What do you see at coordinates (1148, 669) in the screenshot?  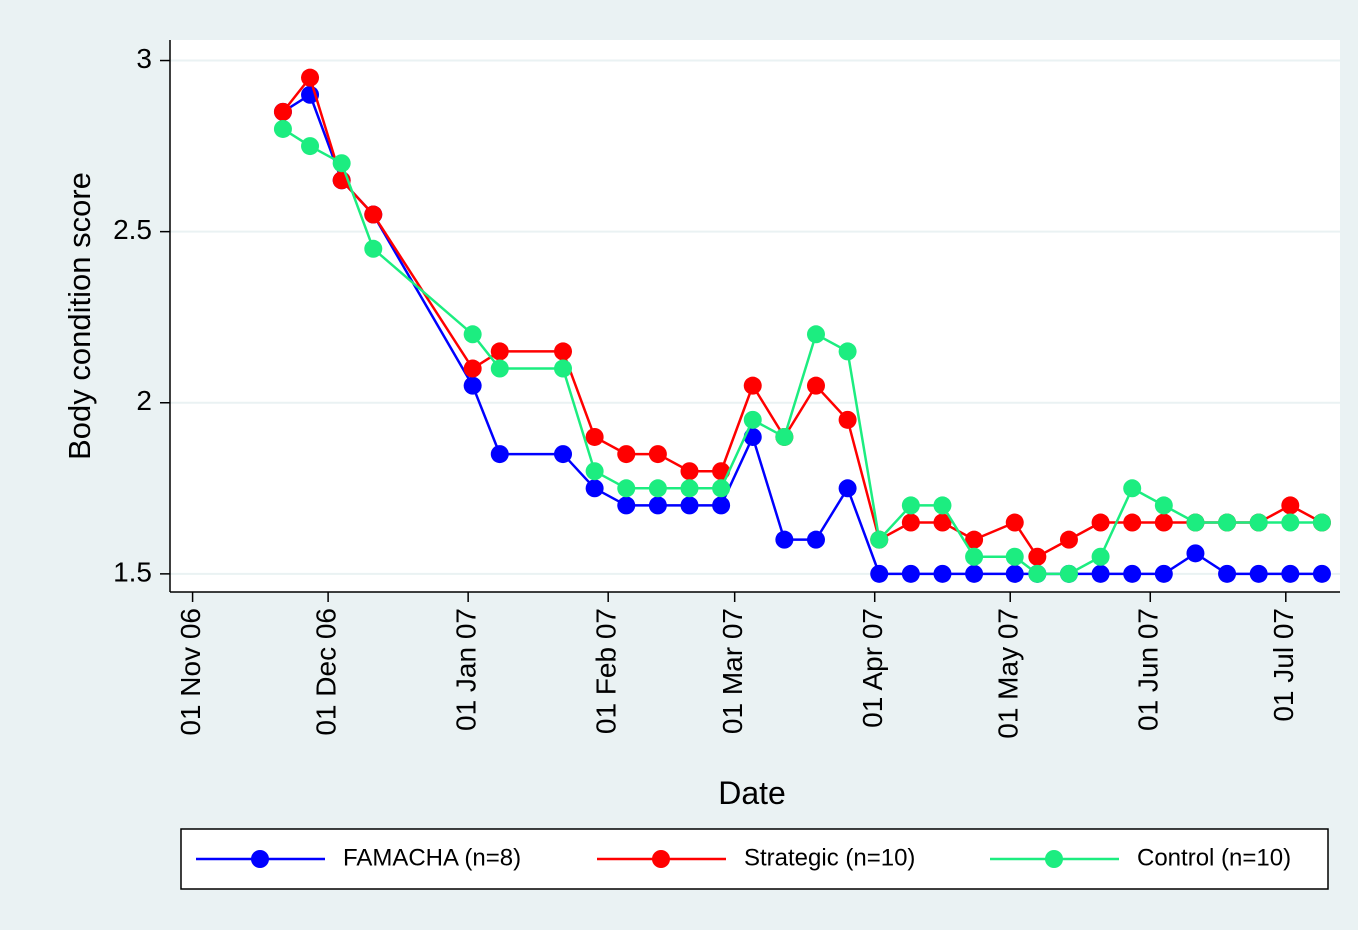 I see `x-tick-label: 01 Jun 07` at bounding box center [1148, 669].